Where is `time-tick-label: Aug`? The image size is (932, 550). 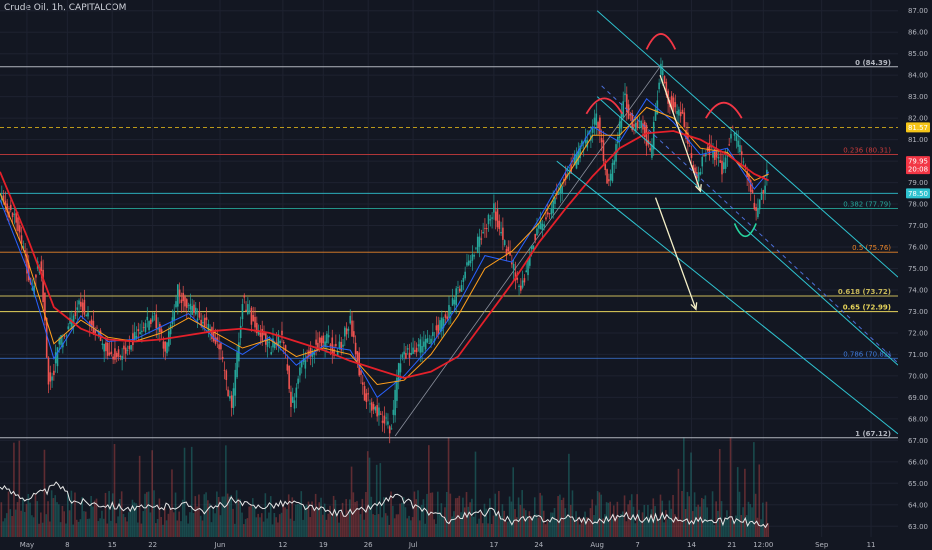 time-tick-label: Aug is located at coordinates (597, 545).